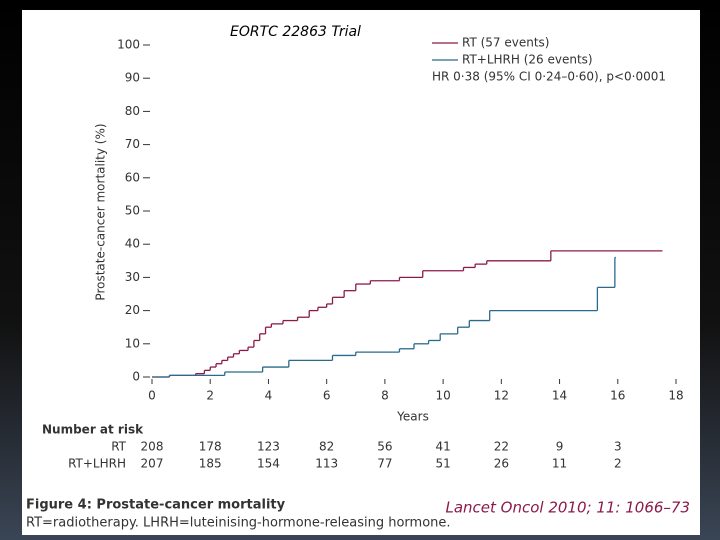 The width and height of the screenshot is (720, 540). Describe the element at coordinates (152, 447) in the screenshot. I see `risk-count: 208` at that location.